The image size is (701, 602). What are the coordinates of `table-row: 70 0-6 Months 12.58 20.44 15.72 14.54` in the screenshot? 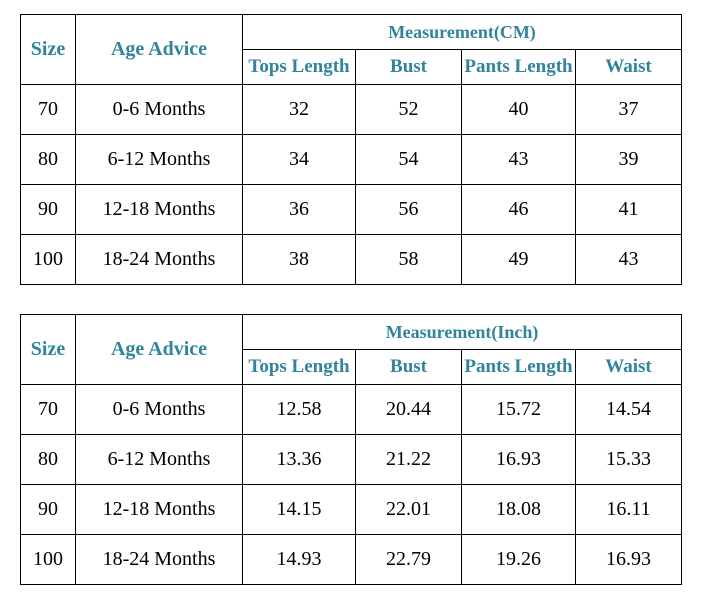 It's located at (351, 409).